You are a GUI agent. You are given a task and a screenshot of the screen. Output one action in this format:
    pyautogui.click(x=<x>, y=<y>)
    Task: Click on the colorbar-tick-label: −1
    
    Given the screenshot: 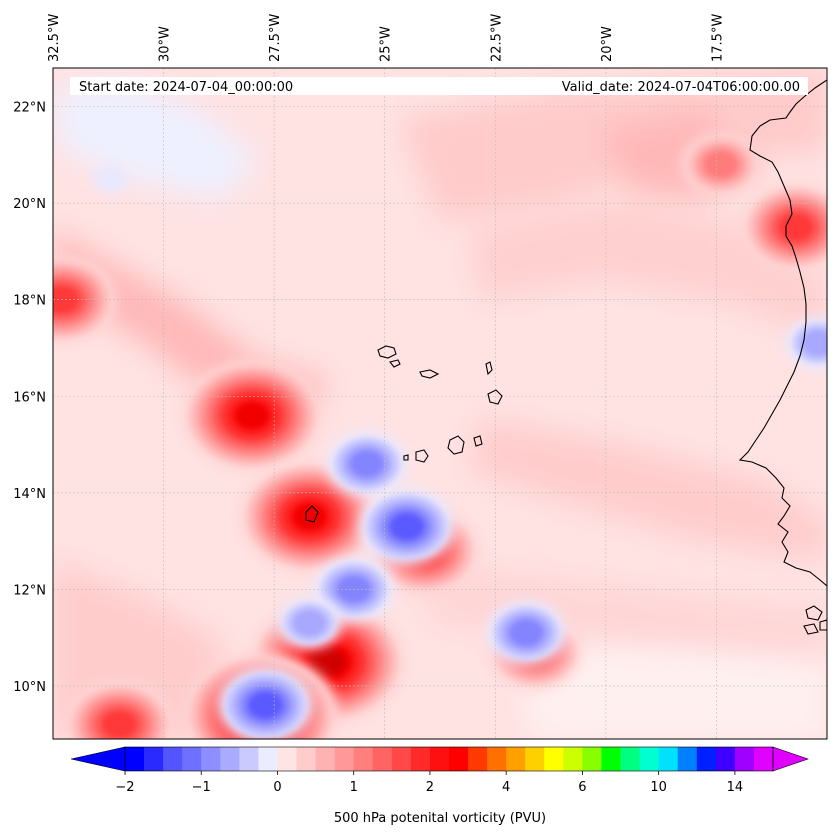 What is the action you would take?
    pyautogui.click(x=201, y=787)
    